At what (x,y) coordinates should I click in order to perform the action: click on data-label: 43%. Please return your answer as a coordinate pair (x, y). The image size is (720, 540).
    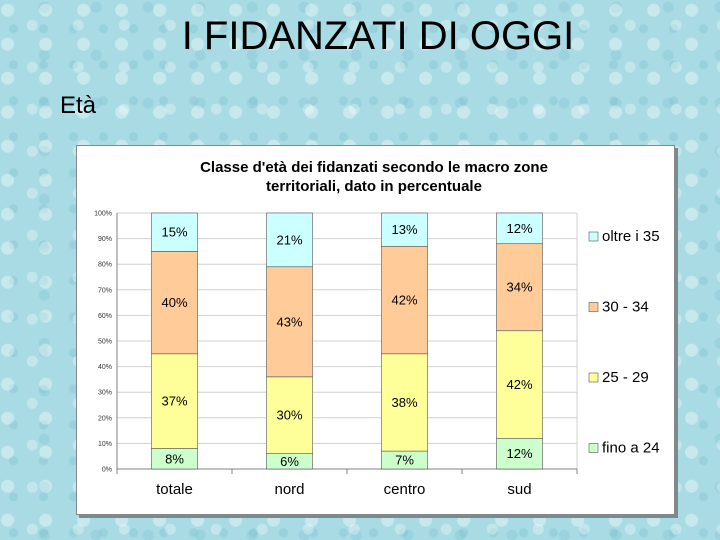
    Looking at the image, I should click on (289, 321).